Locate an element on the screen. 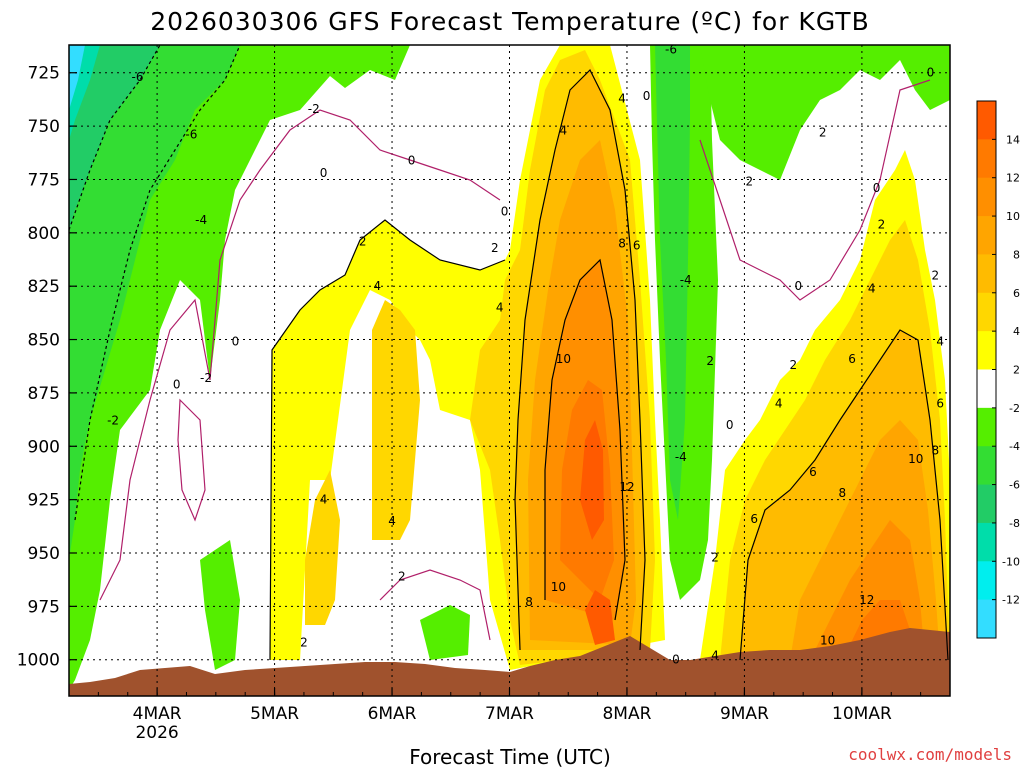 This screenshot has height=768, width=1024. x-tick-label: 8MAR is located at coordinates (626, 714).